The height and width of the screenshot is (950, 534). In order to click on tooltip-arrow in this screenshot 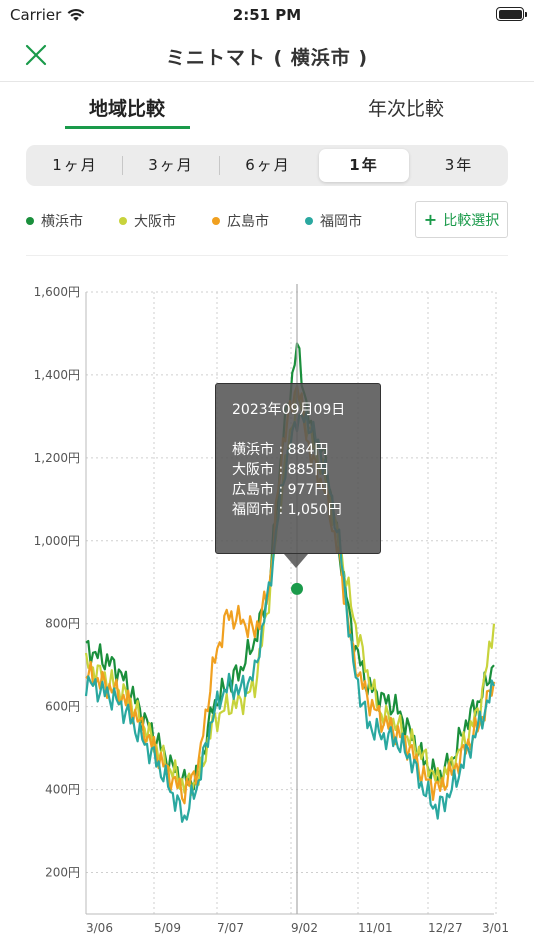, I will do `click(296, 561)`.